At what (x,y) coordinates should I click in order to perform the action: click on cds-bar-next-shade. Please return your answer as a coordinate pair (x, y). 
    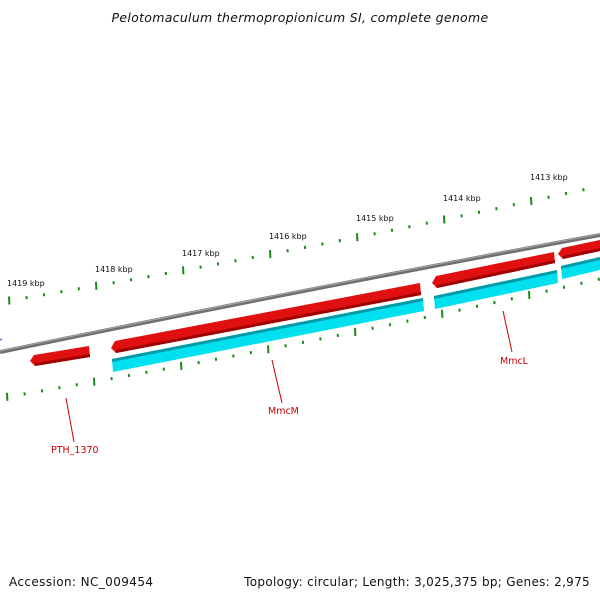
    Looking at the image, I should click on (580, 263).